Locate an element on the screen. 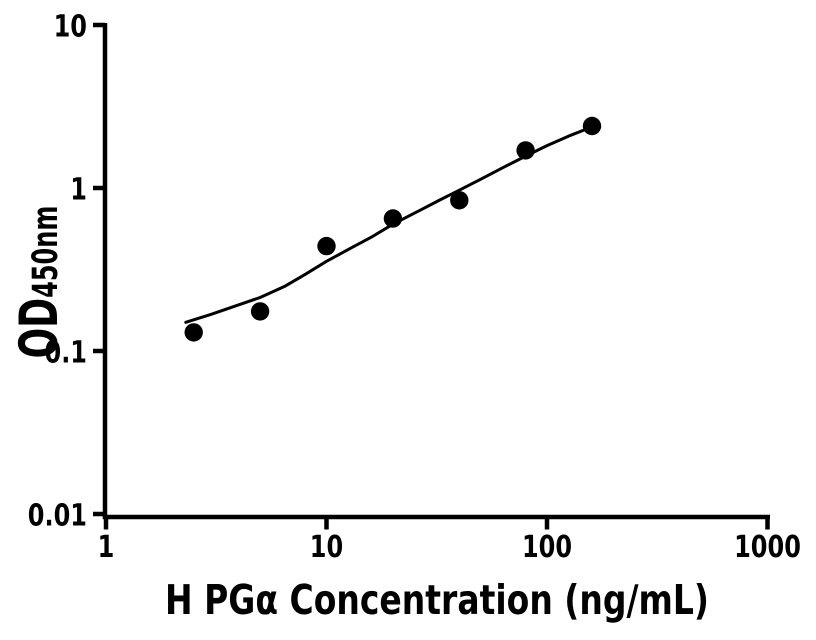  y-tick-label: 0.1 is located at coordinates (65, 353).